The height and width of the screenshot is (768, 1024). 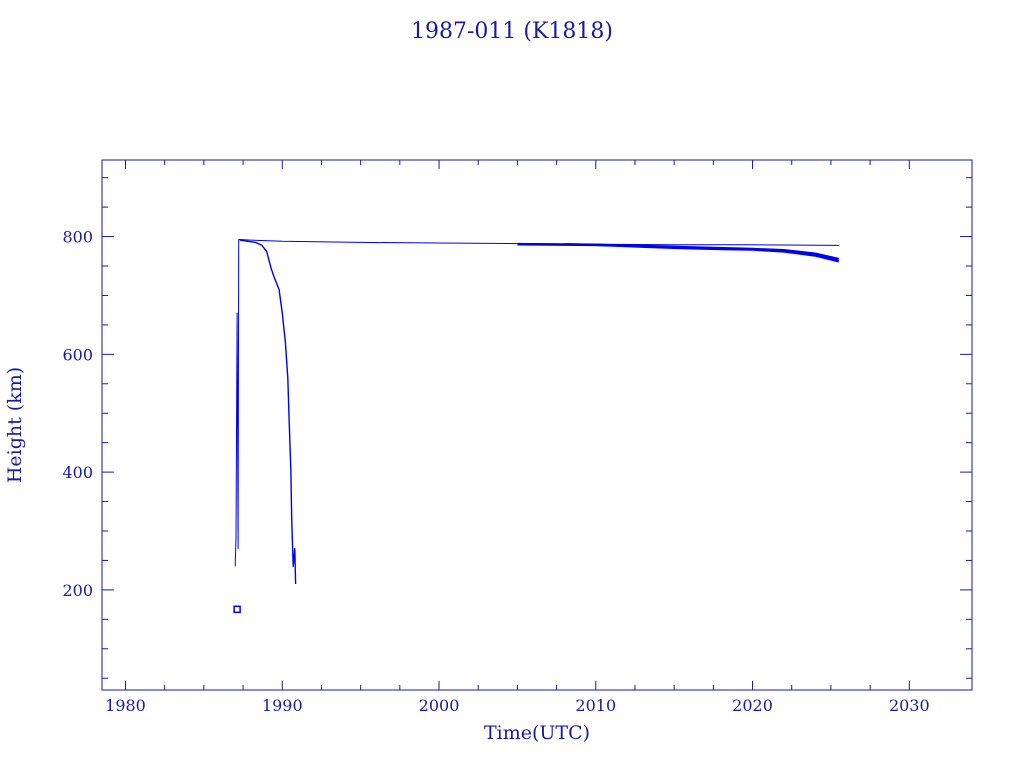 I want to click on y-tick-label: 600, so click(x=77, y=354).